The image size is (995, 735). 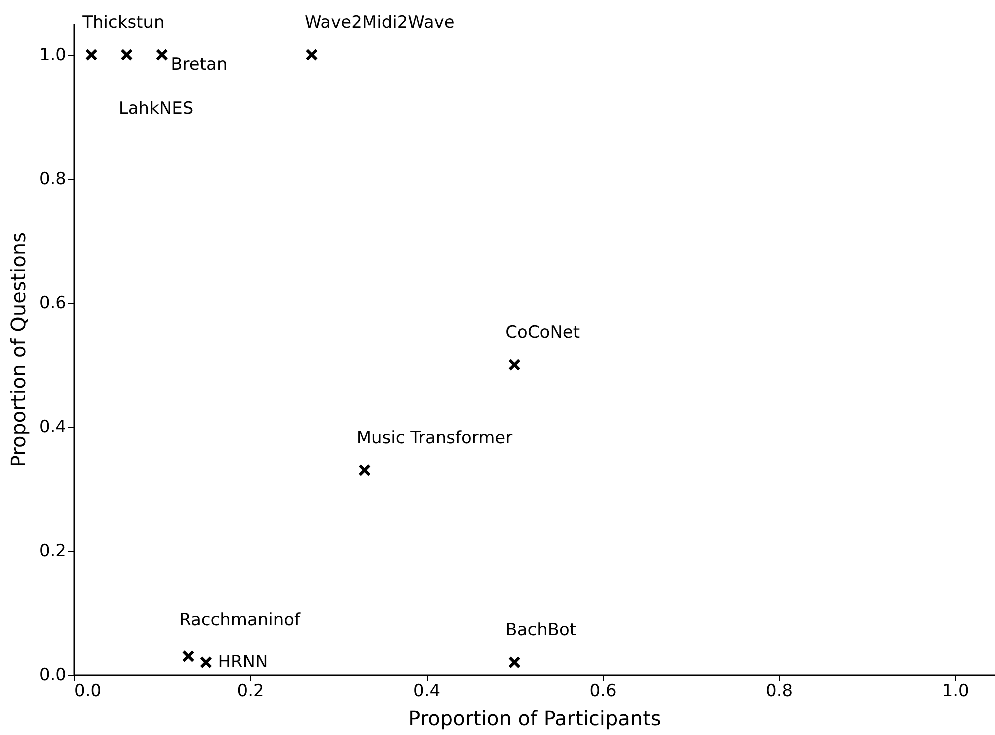 I want to click on y-tick-label: 0.8, so click(x=52, y=180).